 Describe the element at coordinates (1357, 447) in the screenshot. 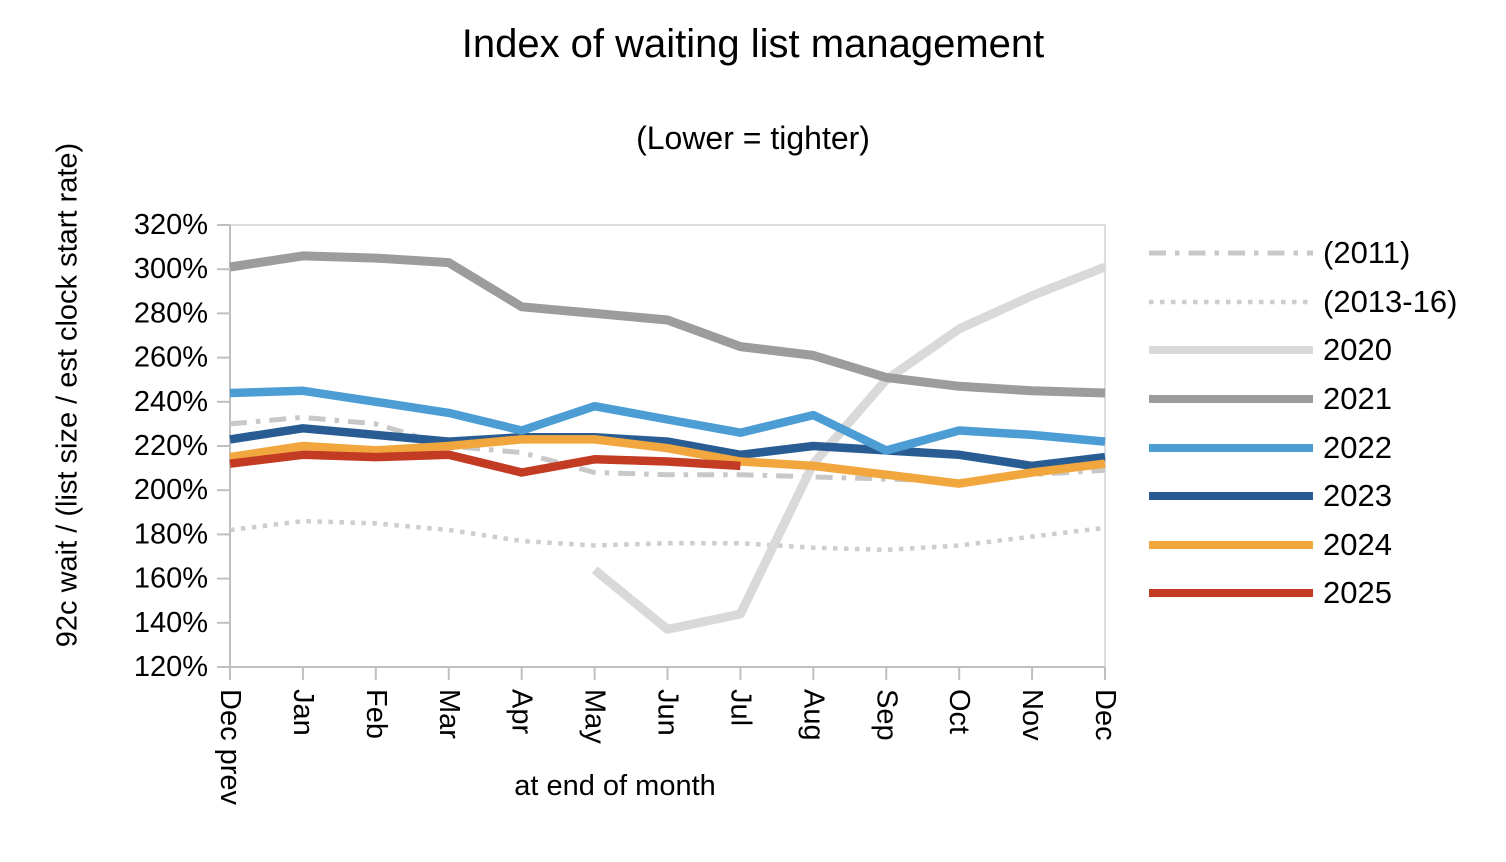

I see `legend-label: 2022` at that location.